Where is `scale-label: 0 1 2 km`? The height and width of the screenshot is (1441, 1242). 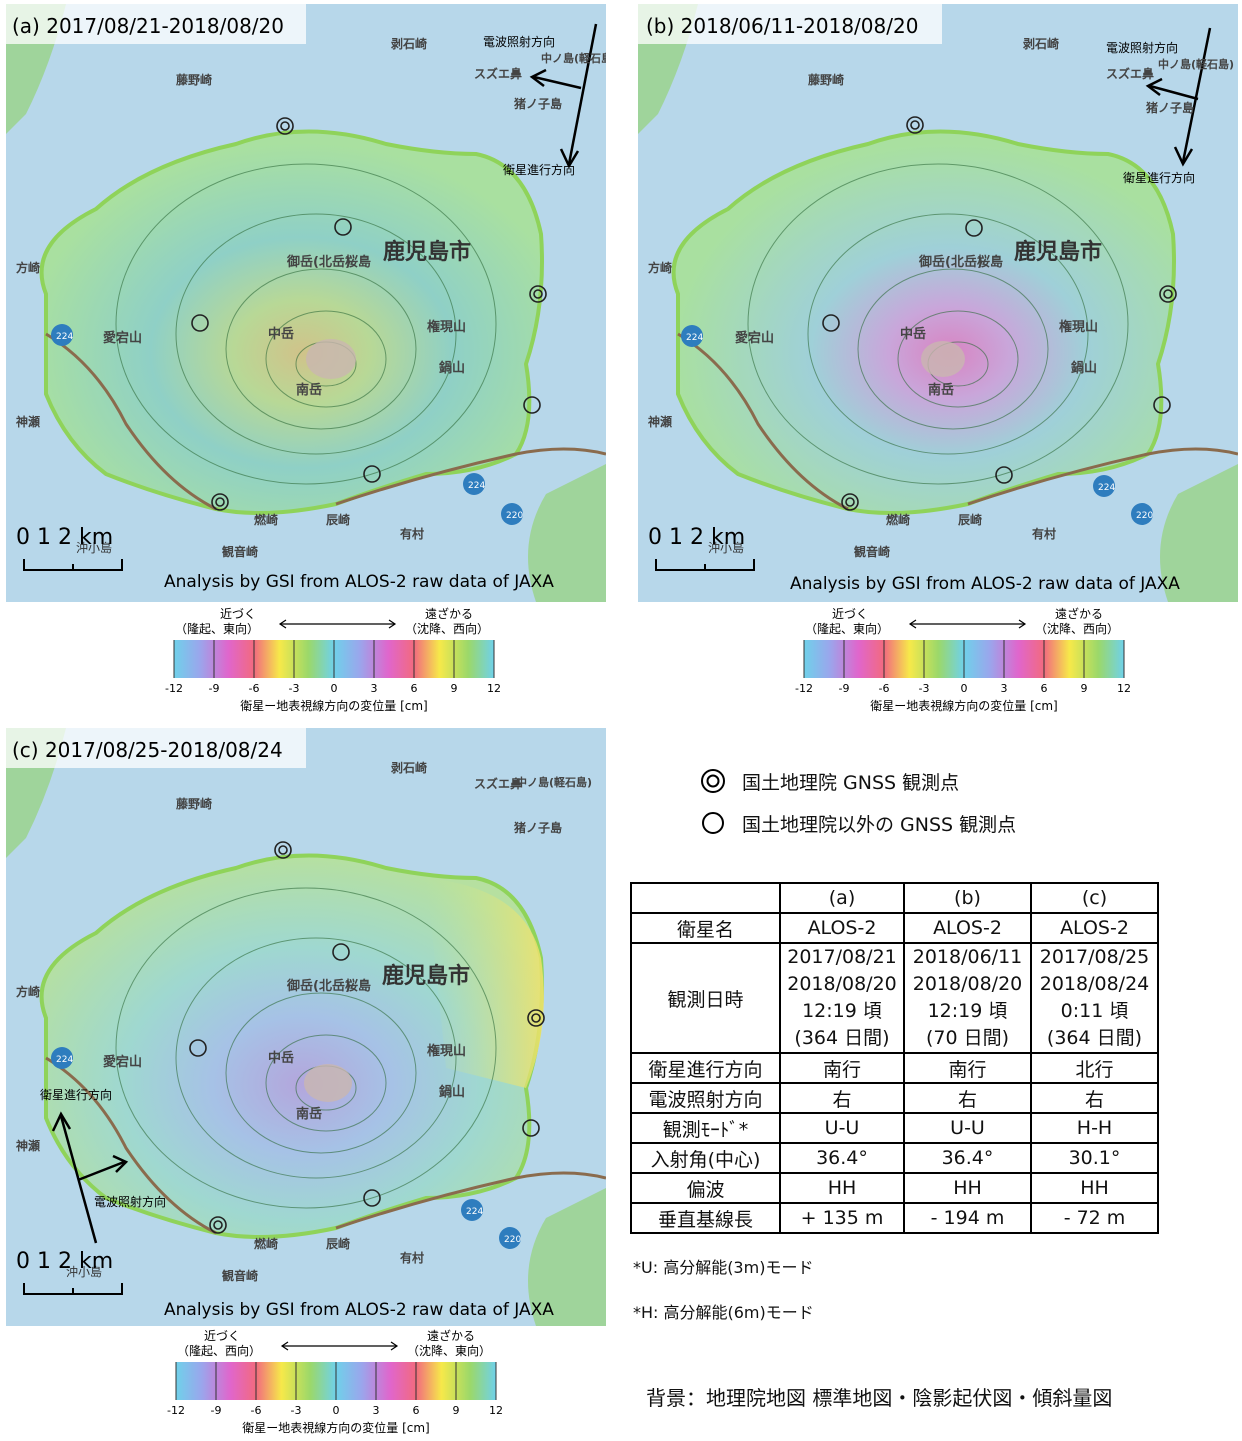 scale-label: 0 1 2 km is located at coordinates (64, 537).